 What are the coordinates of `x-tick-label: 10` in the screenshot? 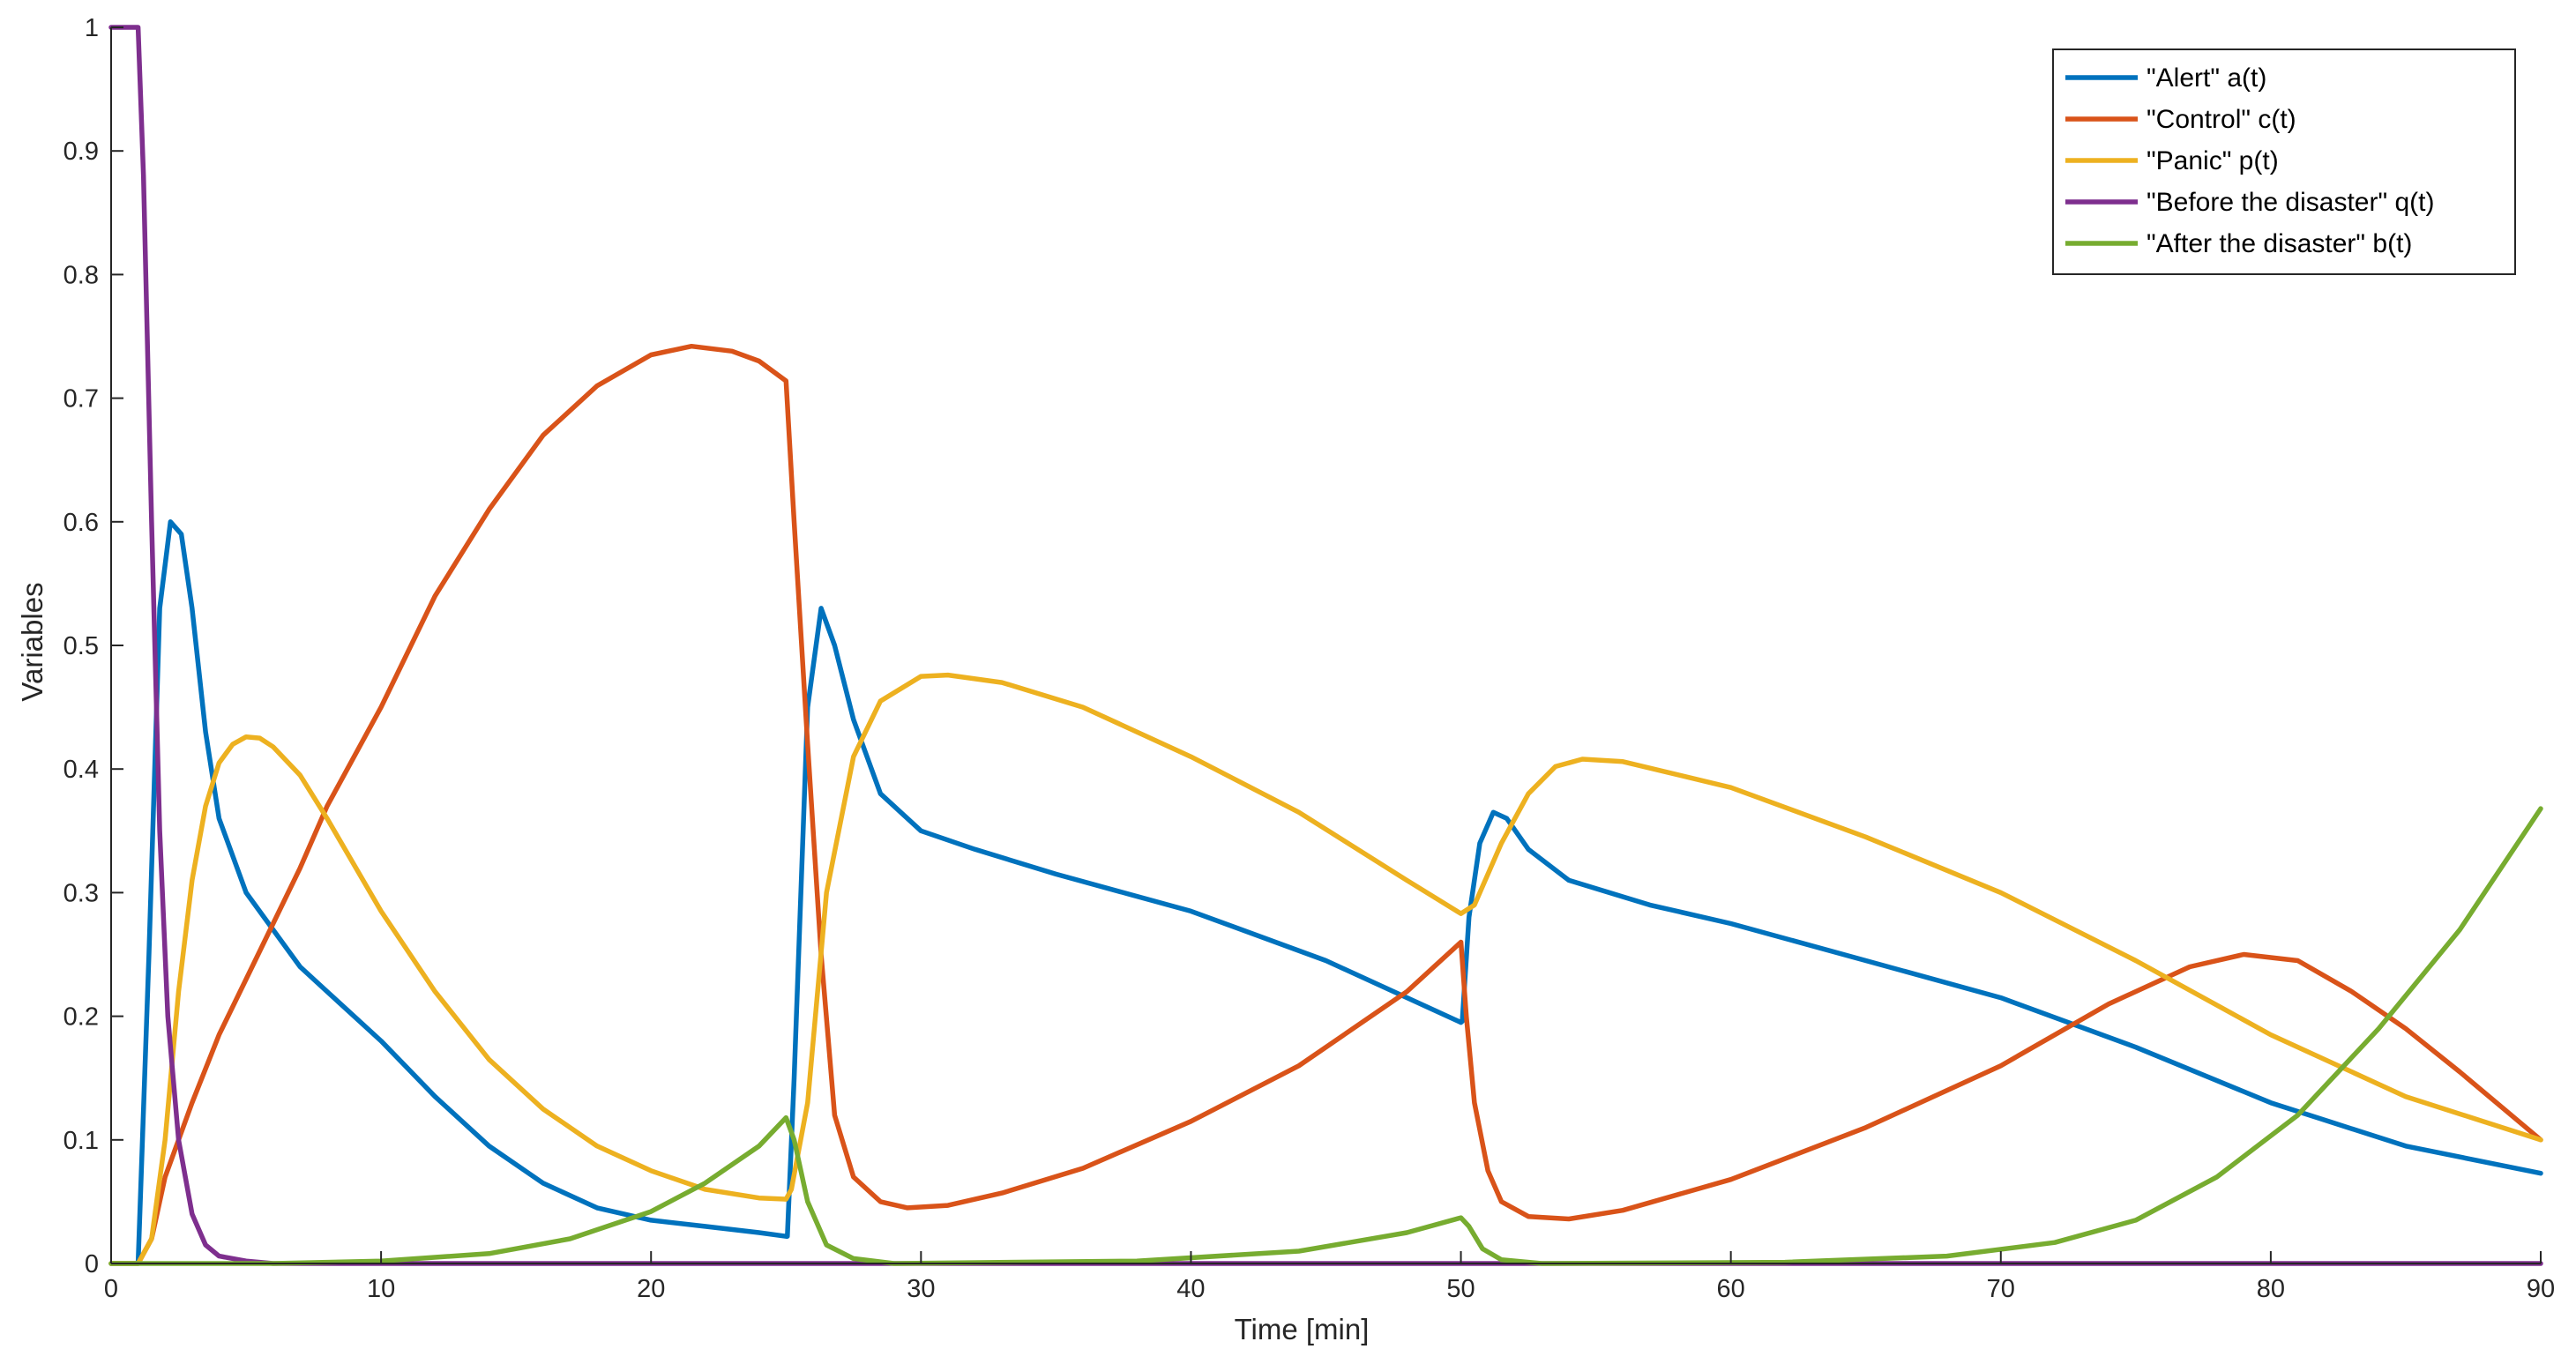 It's located at (381, 1289).